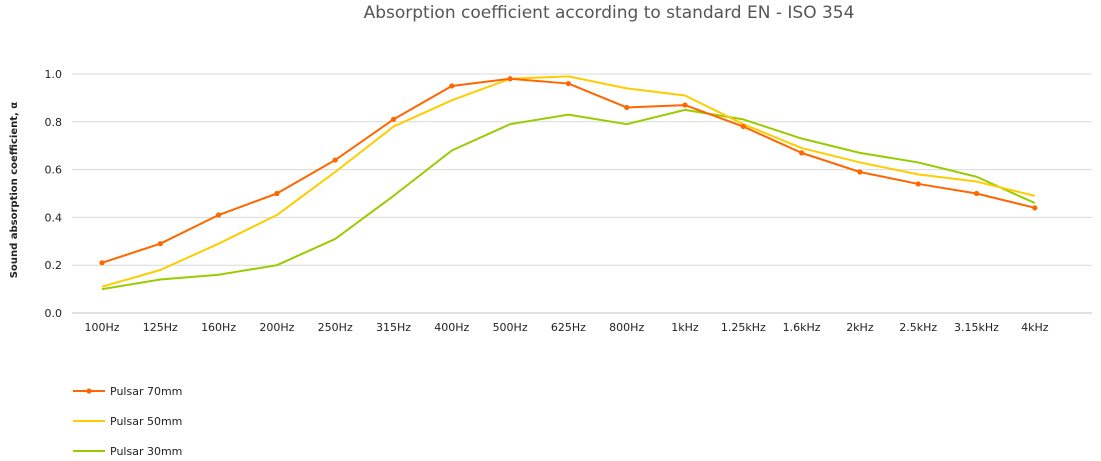 The height and width of the screenshot is (461, 1101). I want to click on x-tick-label: 4kHz, so click(1035, 327).